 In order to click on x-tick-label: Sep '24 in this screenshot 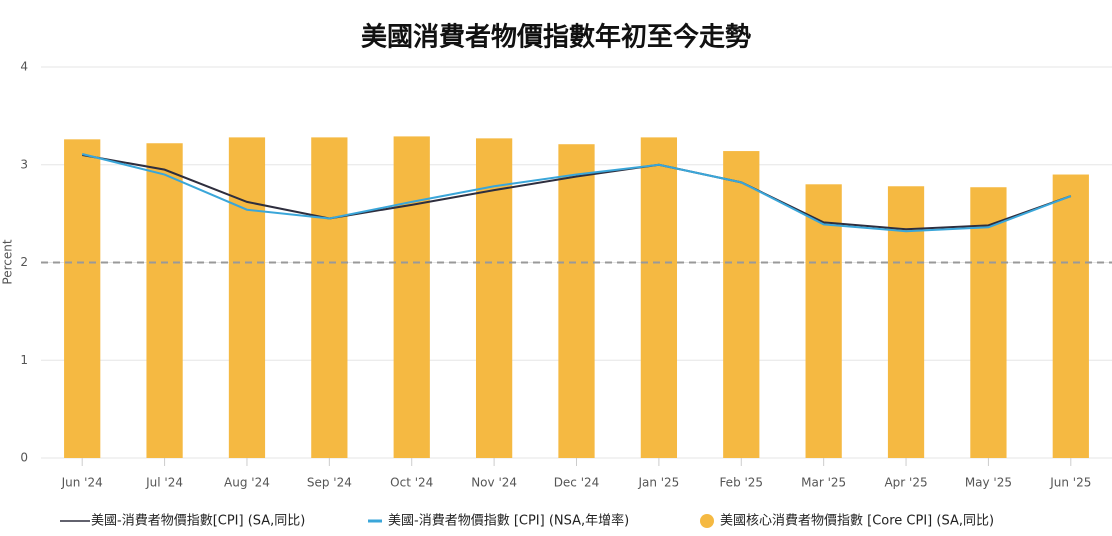, I will do `click(329, 483)`.